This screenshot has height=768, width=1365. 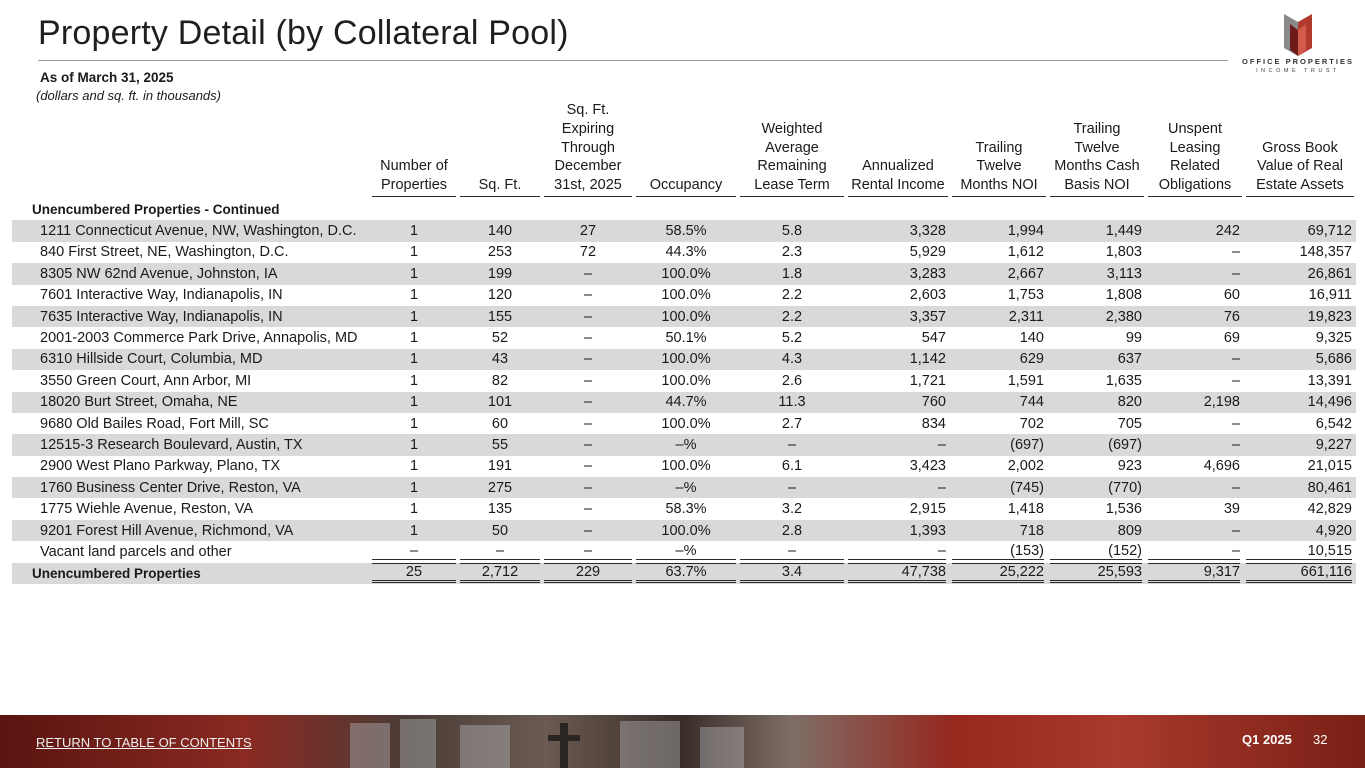 I want to click on table-cell: (745), so click(x=999, y=488).